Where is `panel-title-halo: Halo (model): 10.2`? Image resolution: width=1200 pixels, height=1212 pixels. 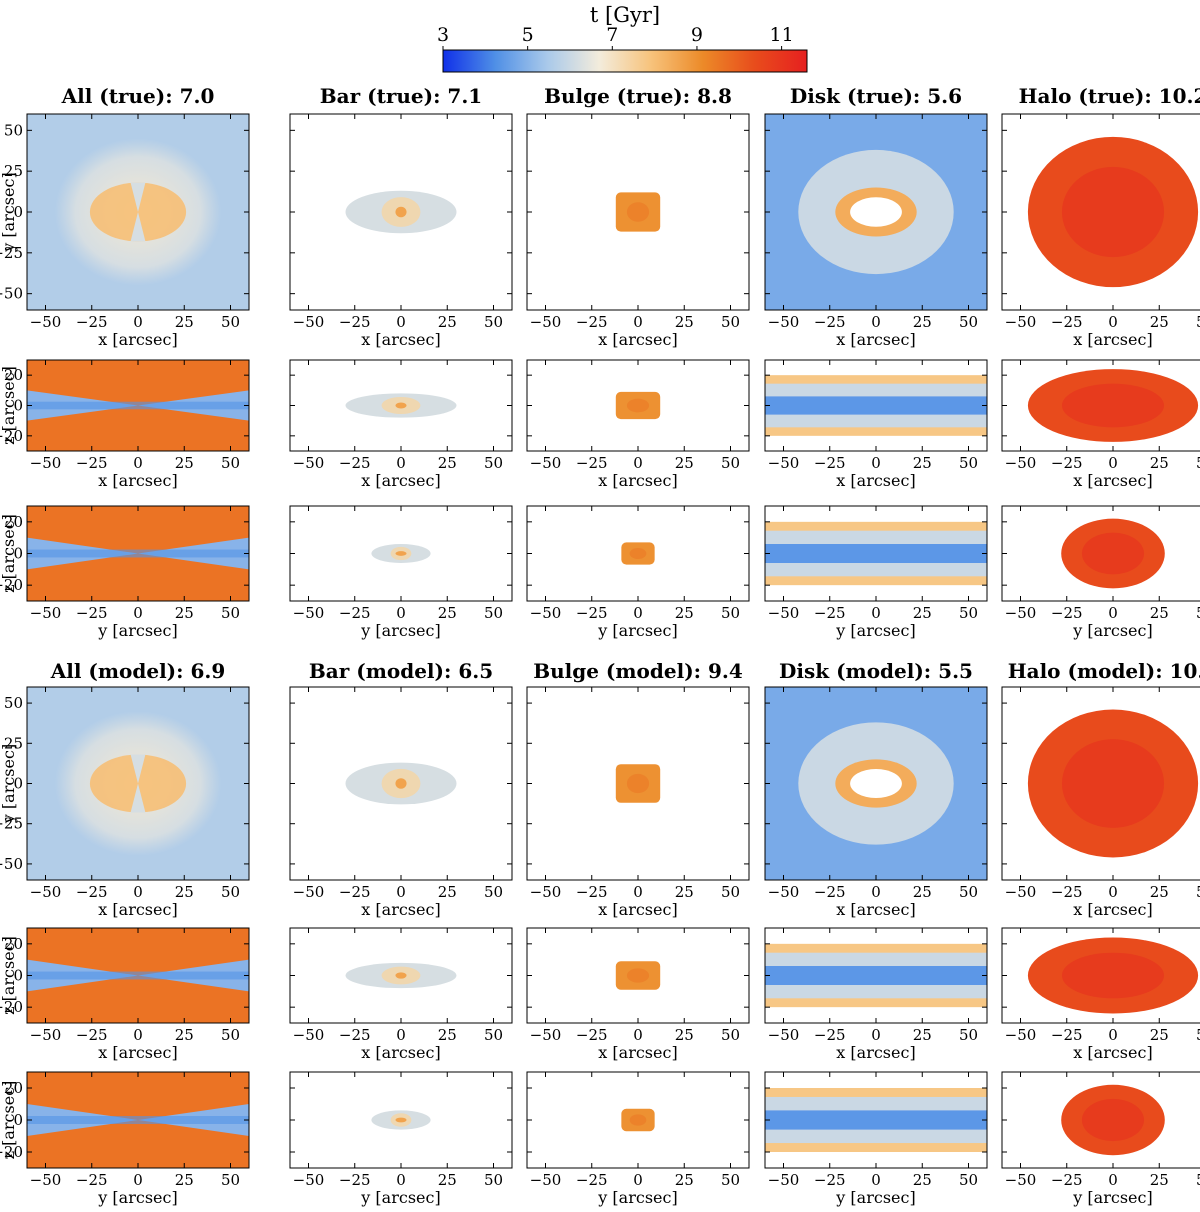
panel-title-halo: Halo (model): 10.2 is located at coordinates (1104, 671).